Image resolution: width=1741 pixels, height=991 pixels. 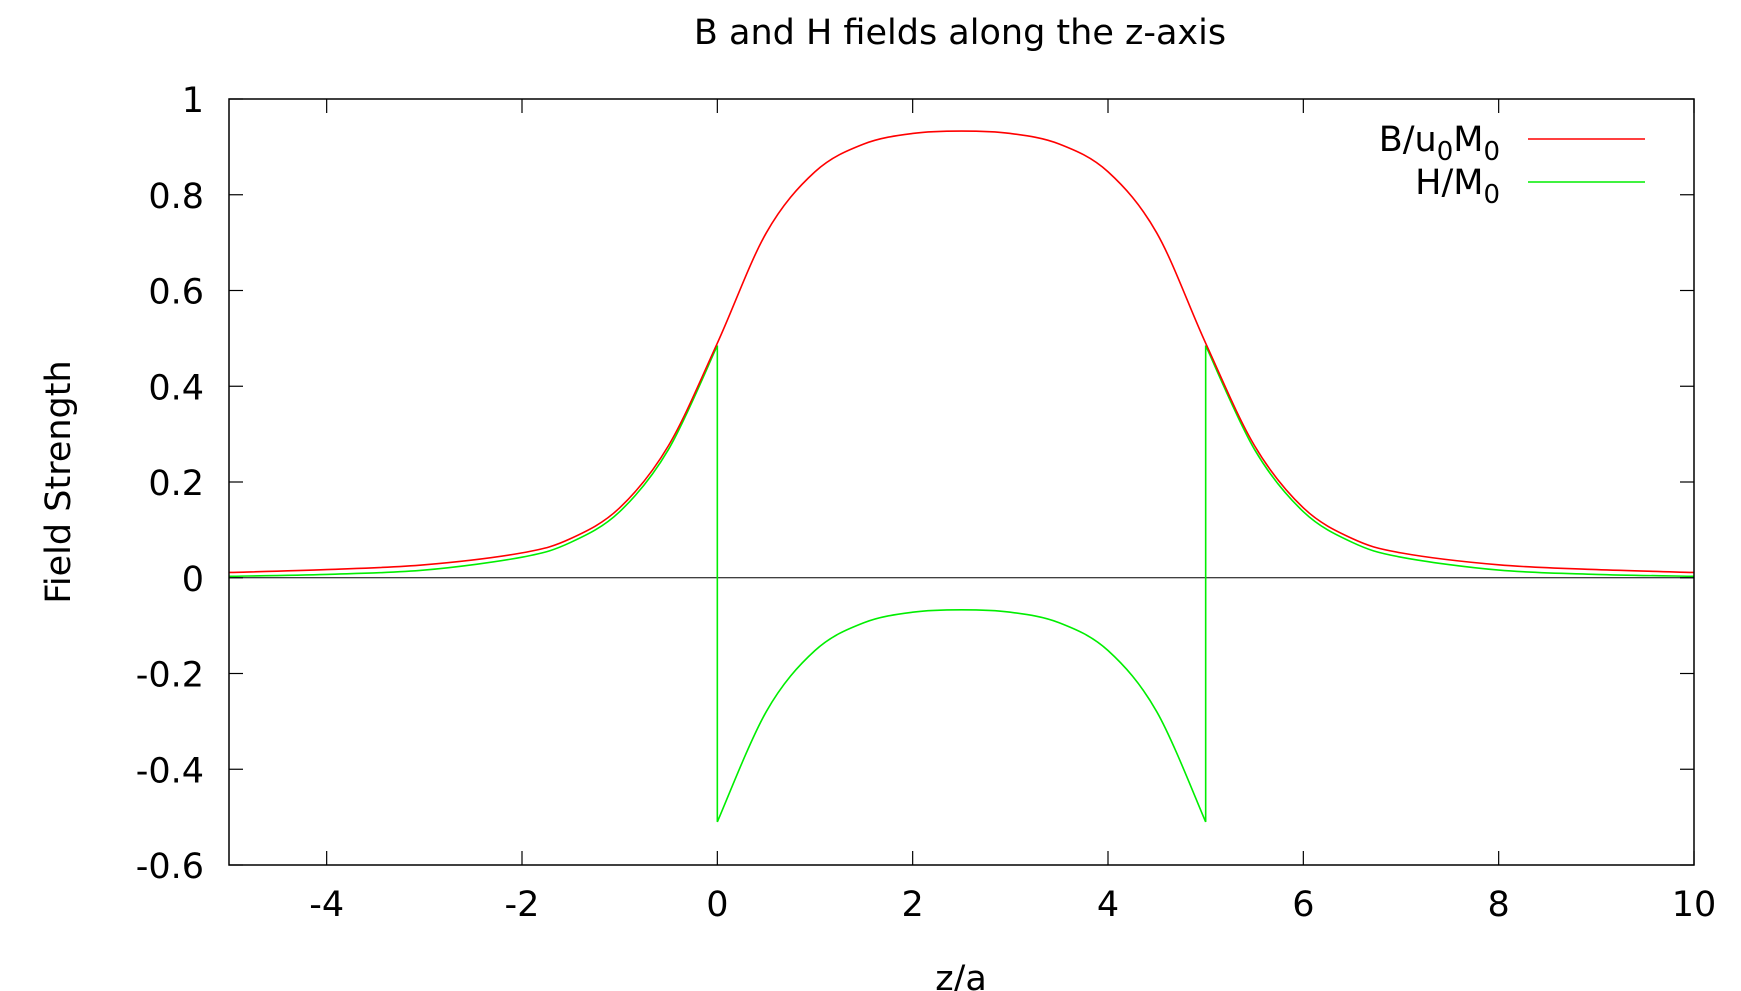 What do you see at coordinates (170, 771) in the screenshot?
I see `y-tick-label: -0.4` at bounding box center [170, 771].